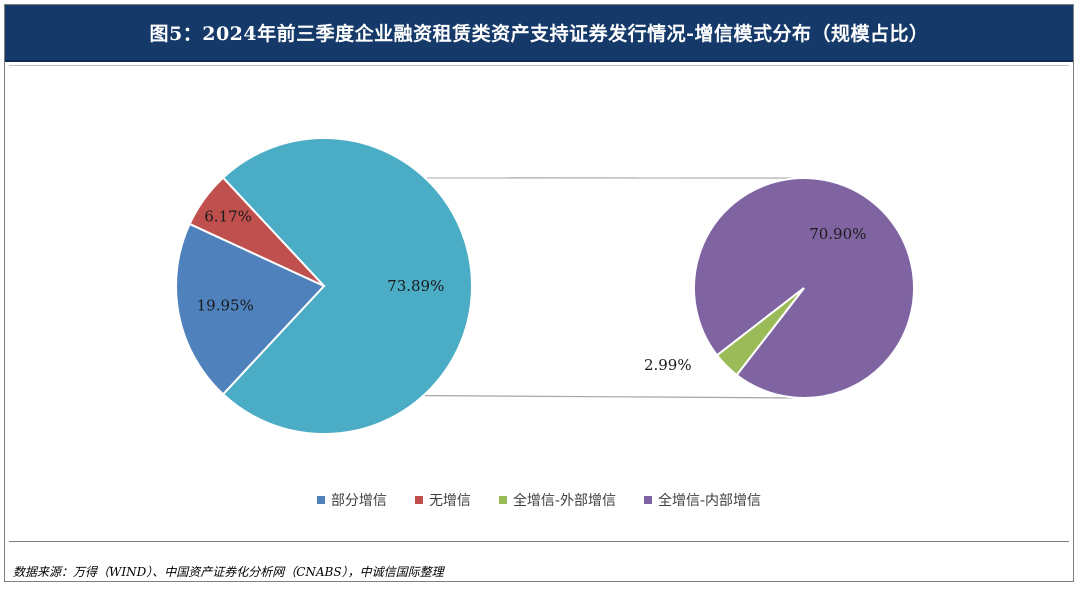 Image resolution: width=1080 pixels, height=589 pixels. What do you see at coordinates (449, 501) in the screenshot?
I see `legend-label-none: 无增信` at bounding box center [449, 501].